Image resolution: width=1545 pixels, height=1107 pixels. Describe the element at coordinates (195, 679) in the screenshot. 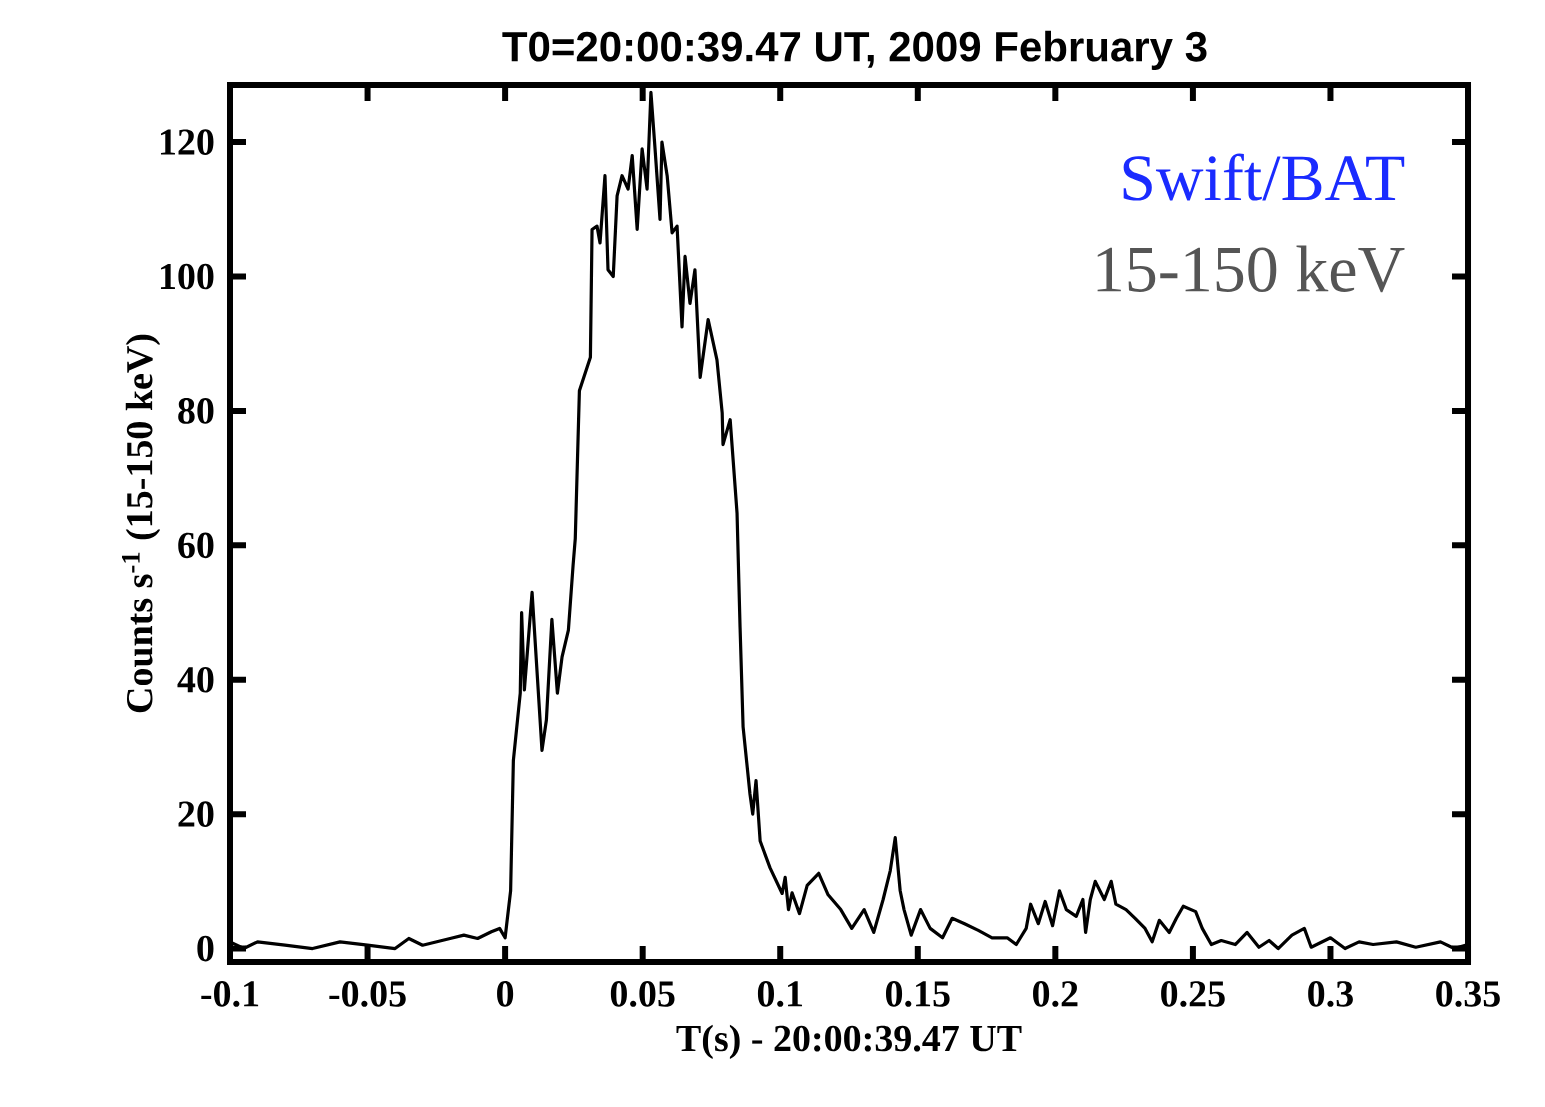

I see `y-tick-label: 40` at that location.